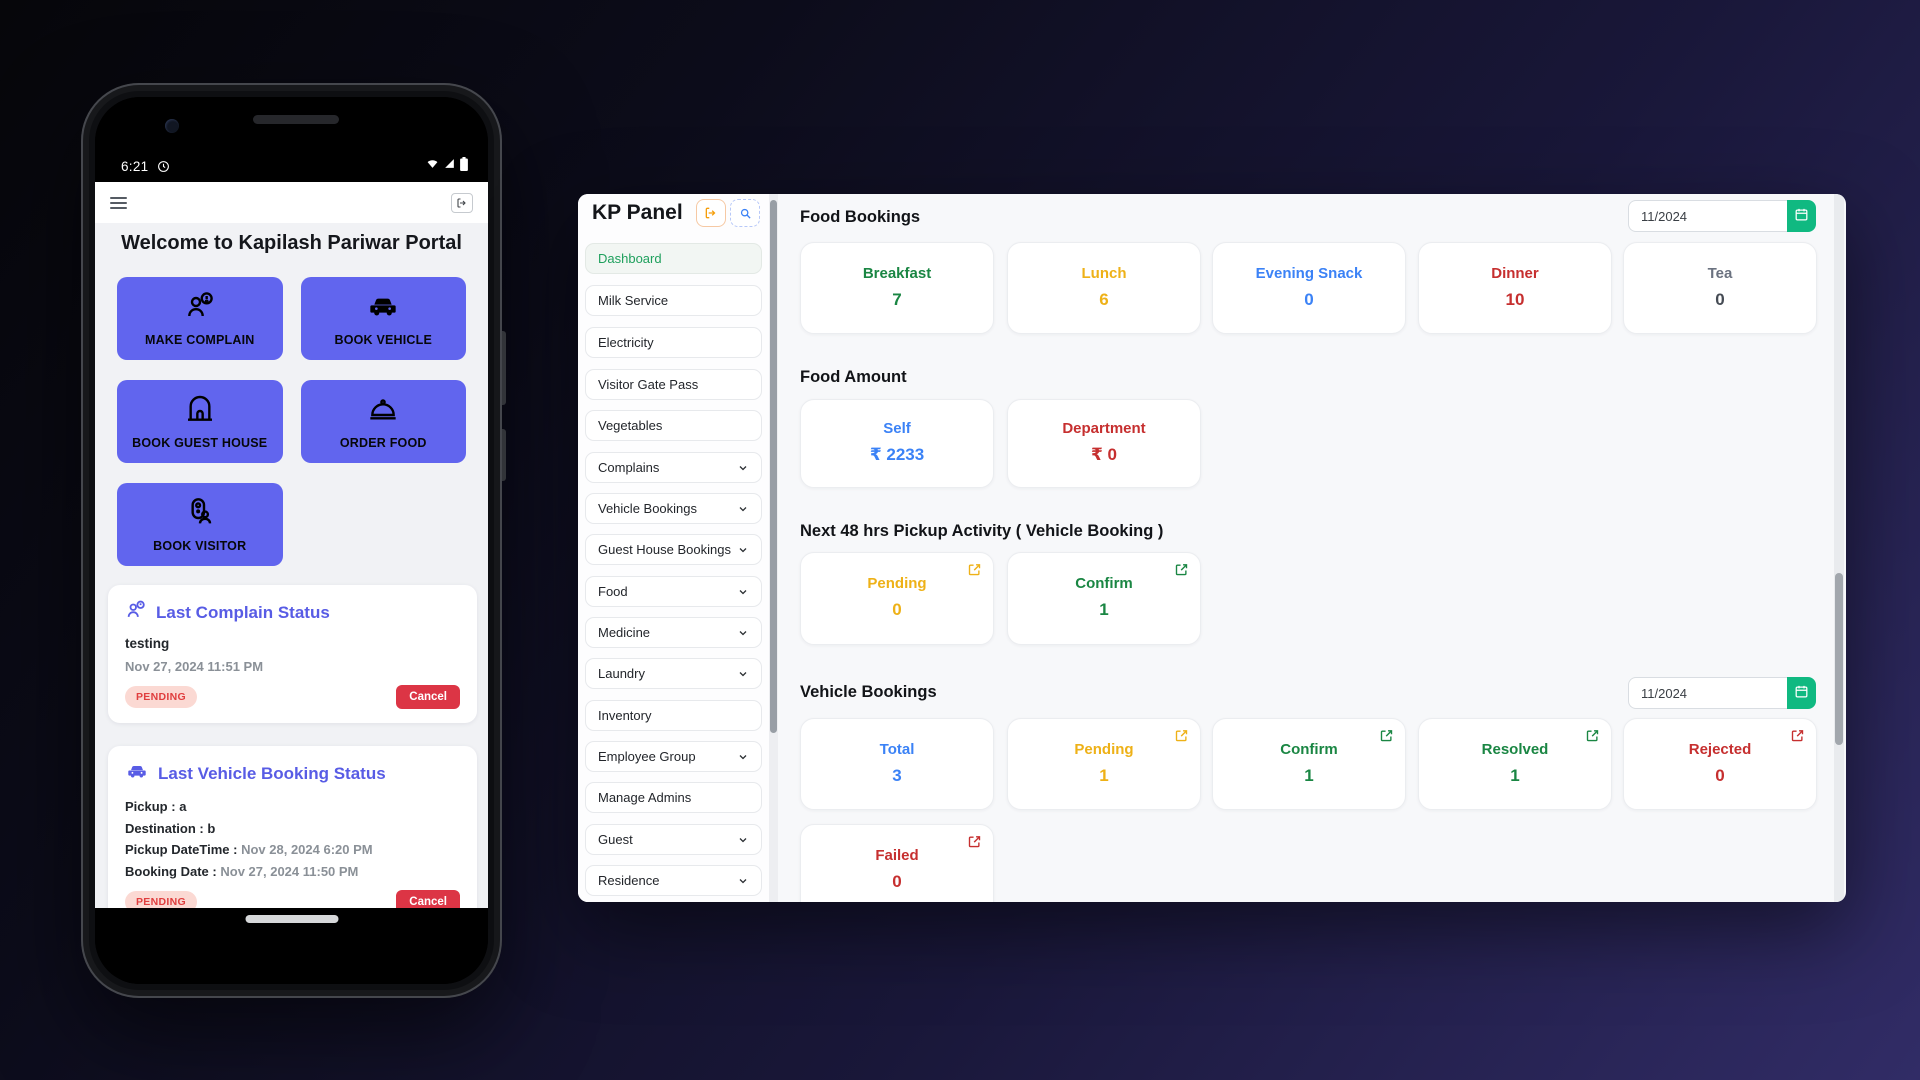 The image size is (1920, 1080). Describe the element at coordinates (291, 202) in the screenshot. I see `app-bar` at that location.